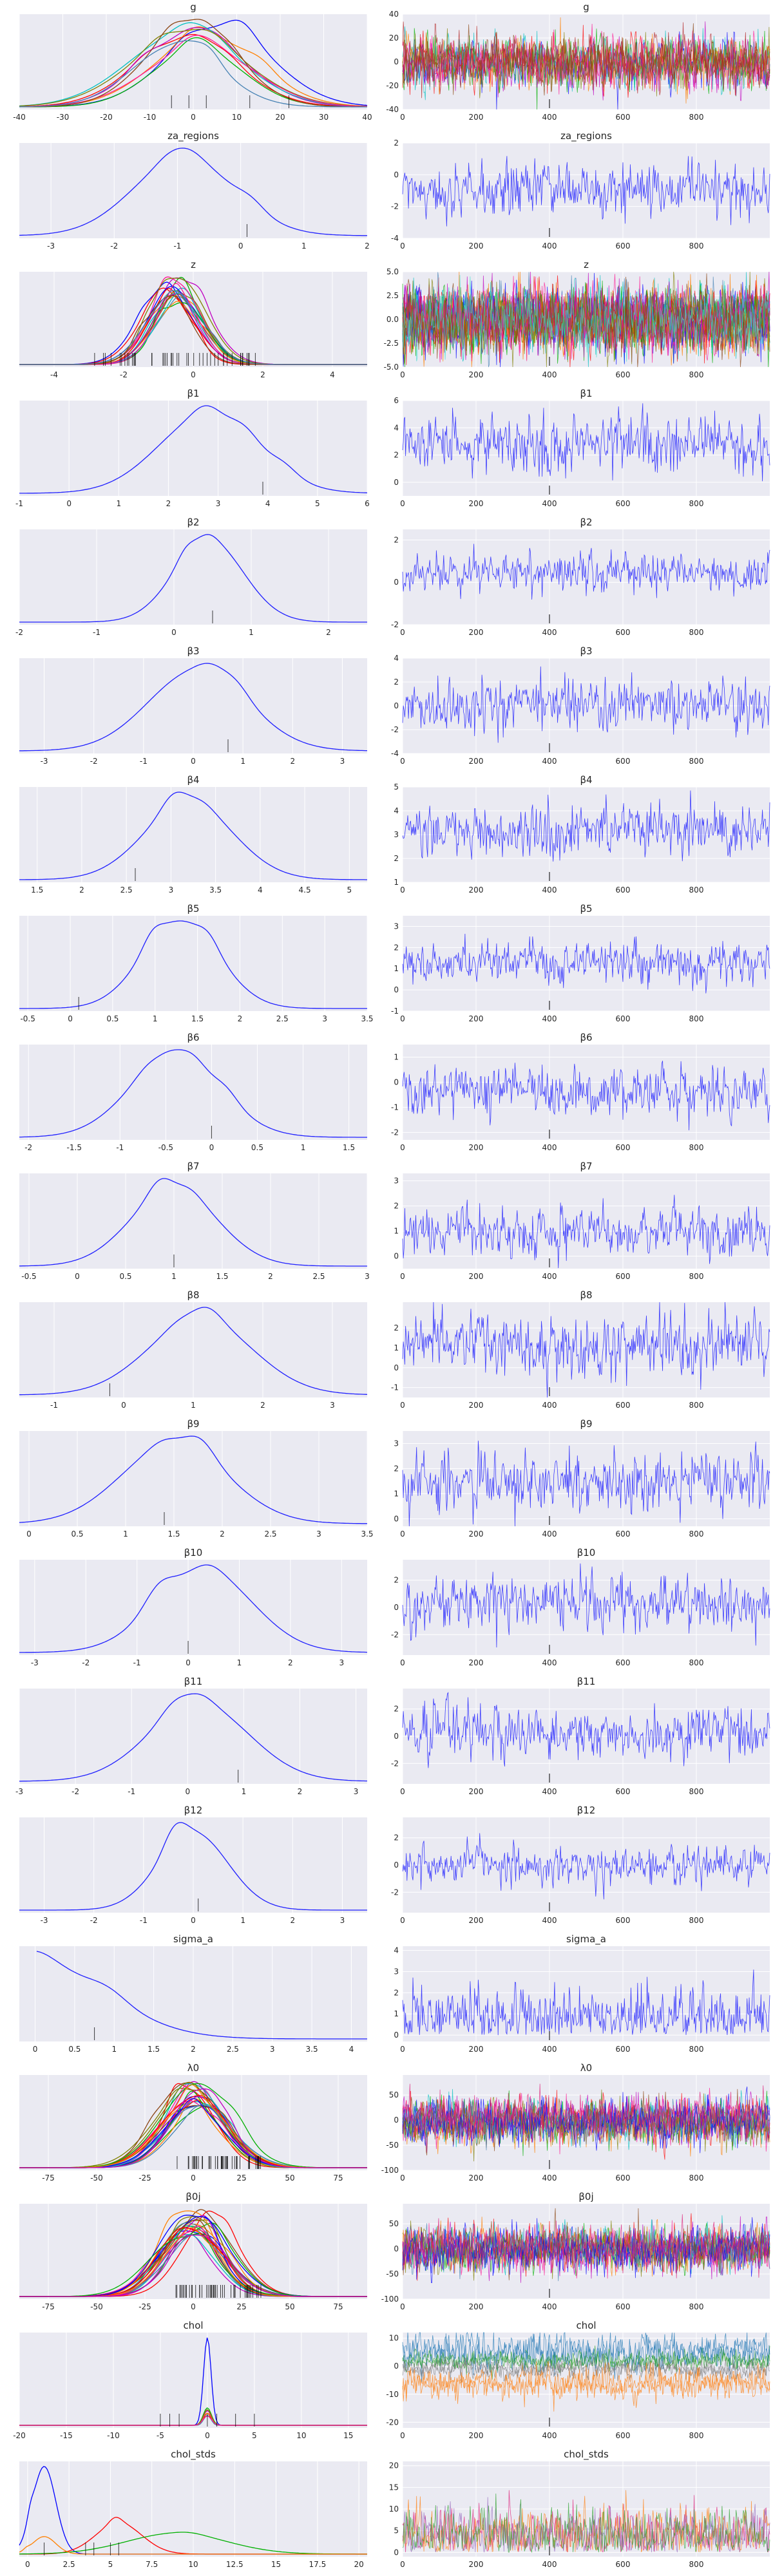  I want to click on trace-panel-19: 0 200 400 600 800 0 5 10 15 20 chol_stds, so click(579, 2508).